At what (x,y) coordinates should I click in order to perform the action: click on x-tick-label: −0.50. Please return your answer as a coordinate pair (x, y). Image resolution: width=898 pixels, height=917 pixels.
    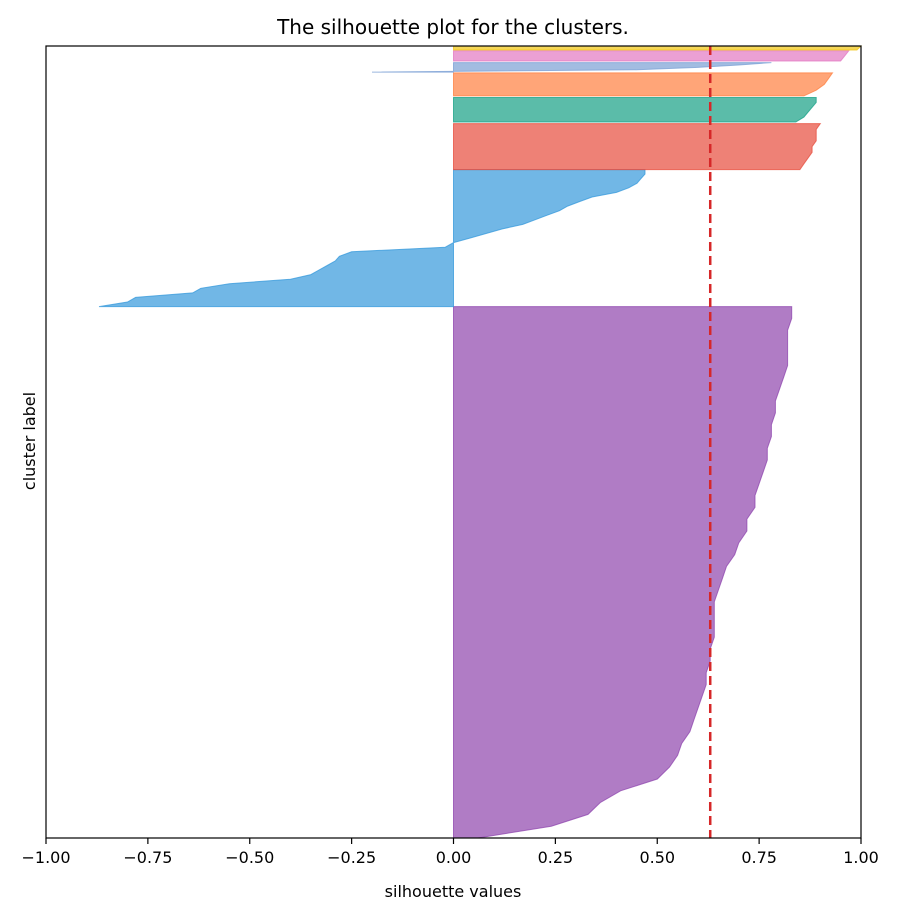
    Looking at the image, I should click on (249, 857).